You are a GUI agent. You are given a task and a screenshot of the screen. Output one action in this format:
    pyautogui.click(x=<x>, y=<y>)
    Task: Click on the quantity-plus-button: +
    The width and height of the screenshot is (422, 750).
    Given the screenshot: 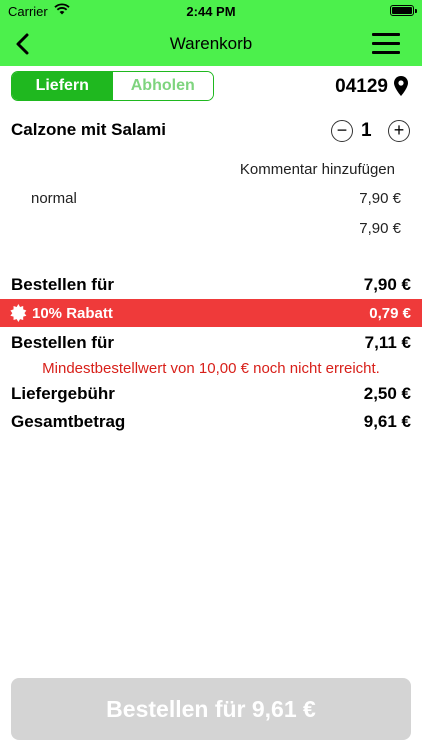 What is the action you would take?
    pyautogui.click(x=399, y=131)
    